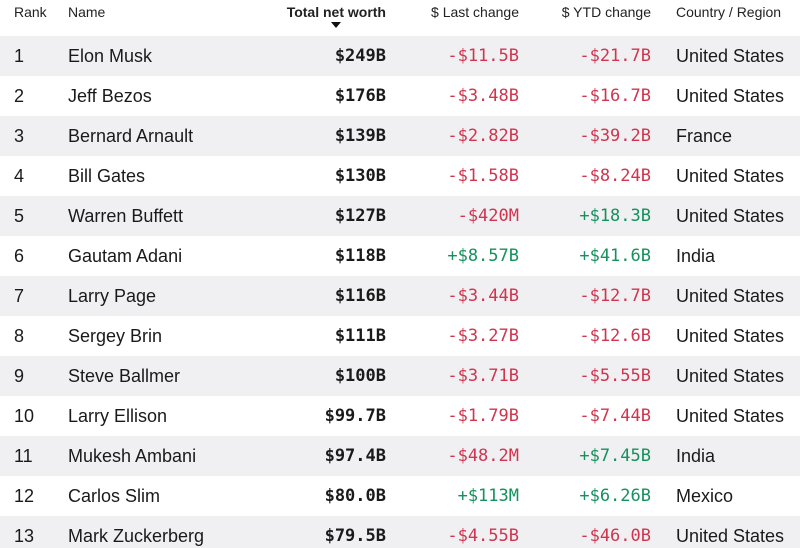 The width and height of the screenshot is (800, 548). I want to click on ytd-change-cell: -$46.0B, so click(615, 536).